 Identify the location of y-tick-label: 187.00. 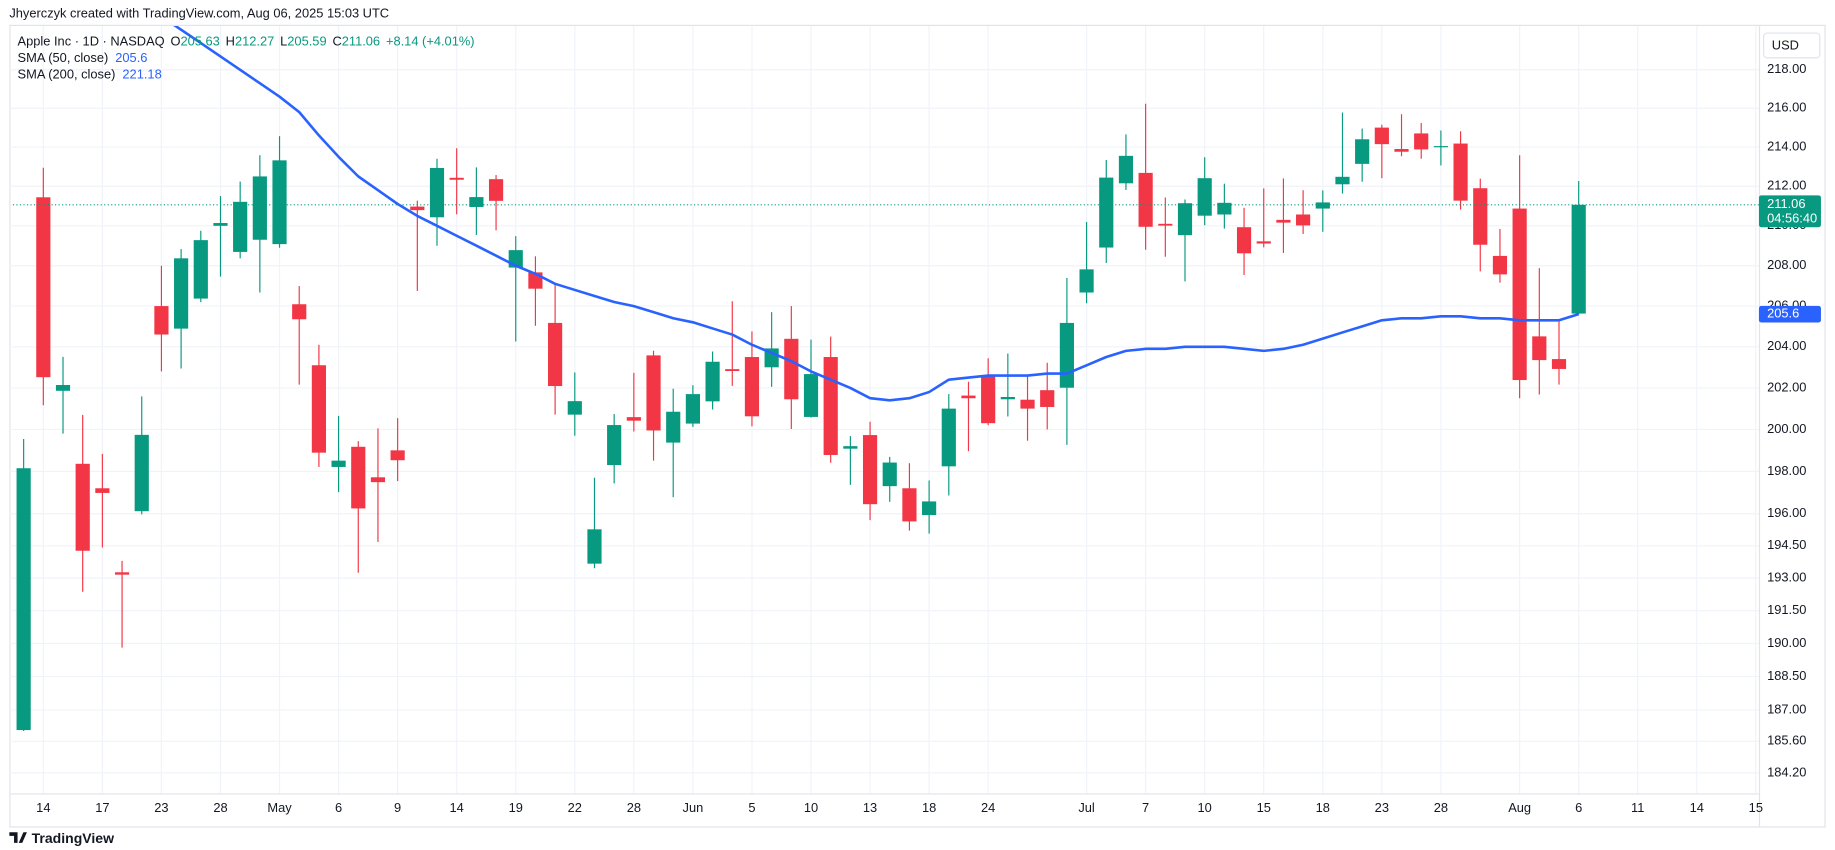
(1786, 708).